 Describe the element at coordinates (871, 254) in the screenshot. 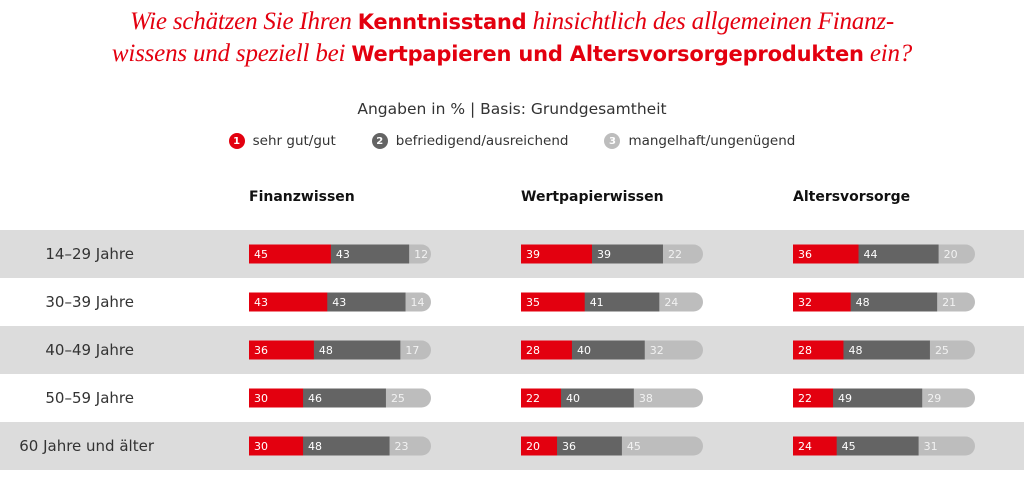

I see `data-label: 44` at that location.